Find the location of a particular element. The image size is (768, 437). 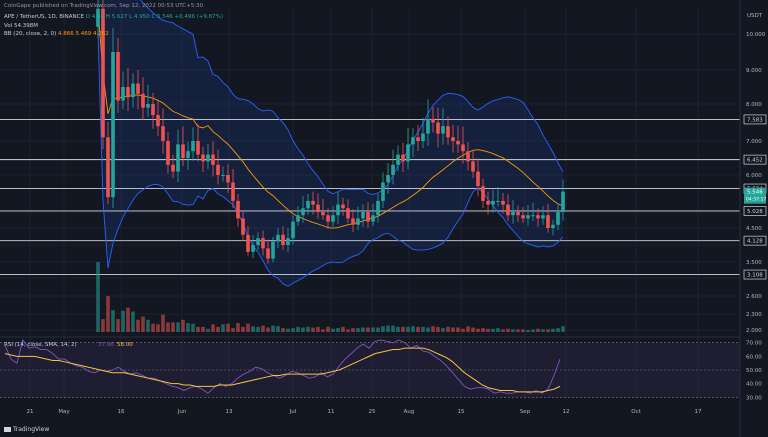

level-label: 4.128 is located at coordinates (755, 242).